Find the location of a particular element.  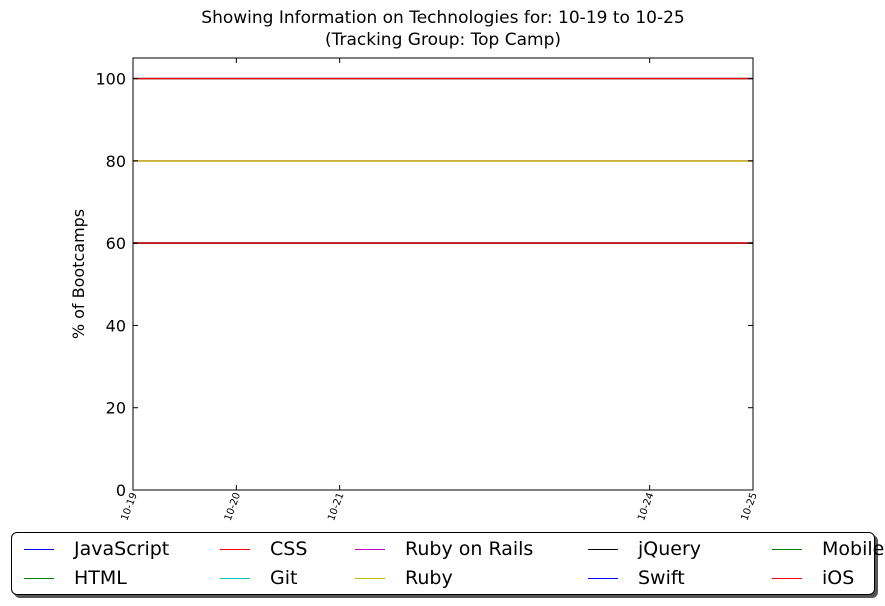

chart-subtitle: (Tracking Group: Top Camp) is located at coordinates (443, 40).